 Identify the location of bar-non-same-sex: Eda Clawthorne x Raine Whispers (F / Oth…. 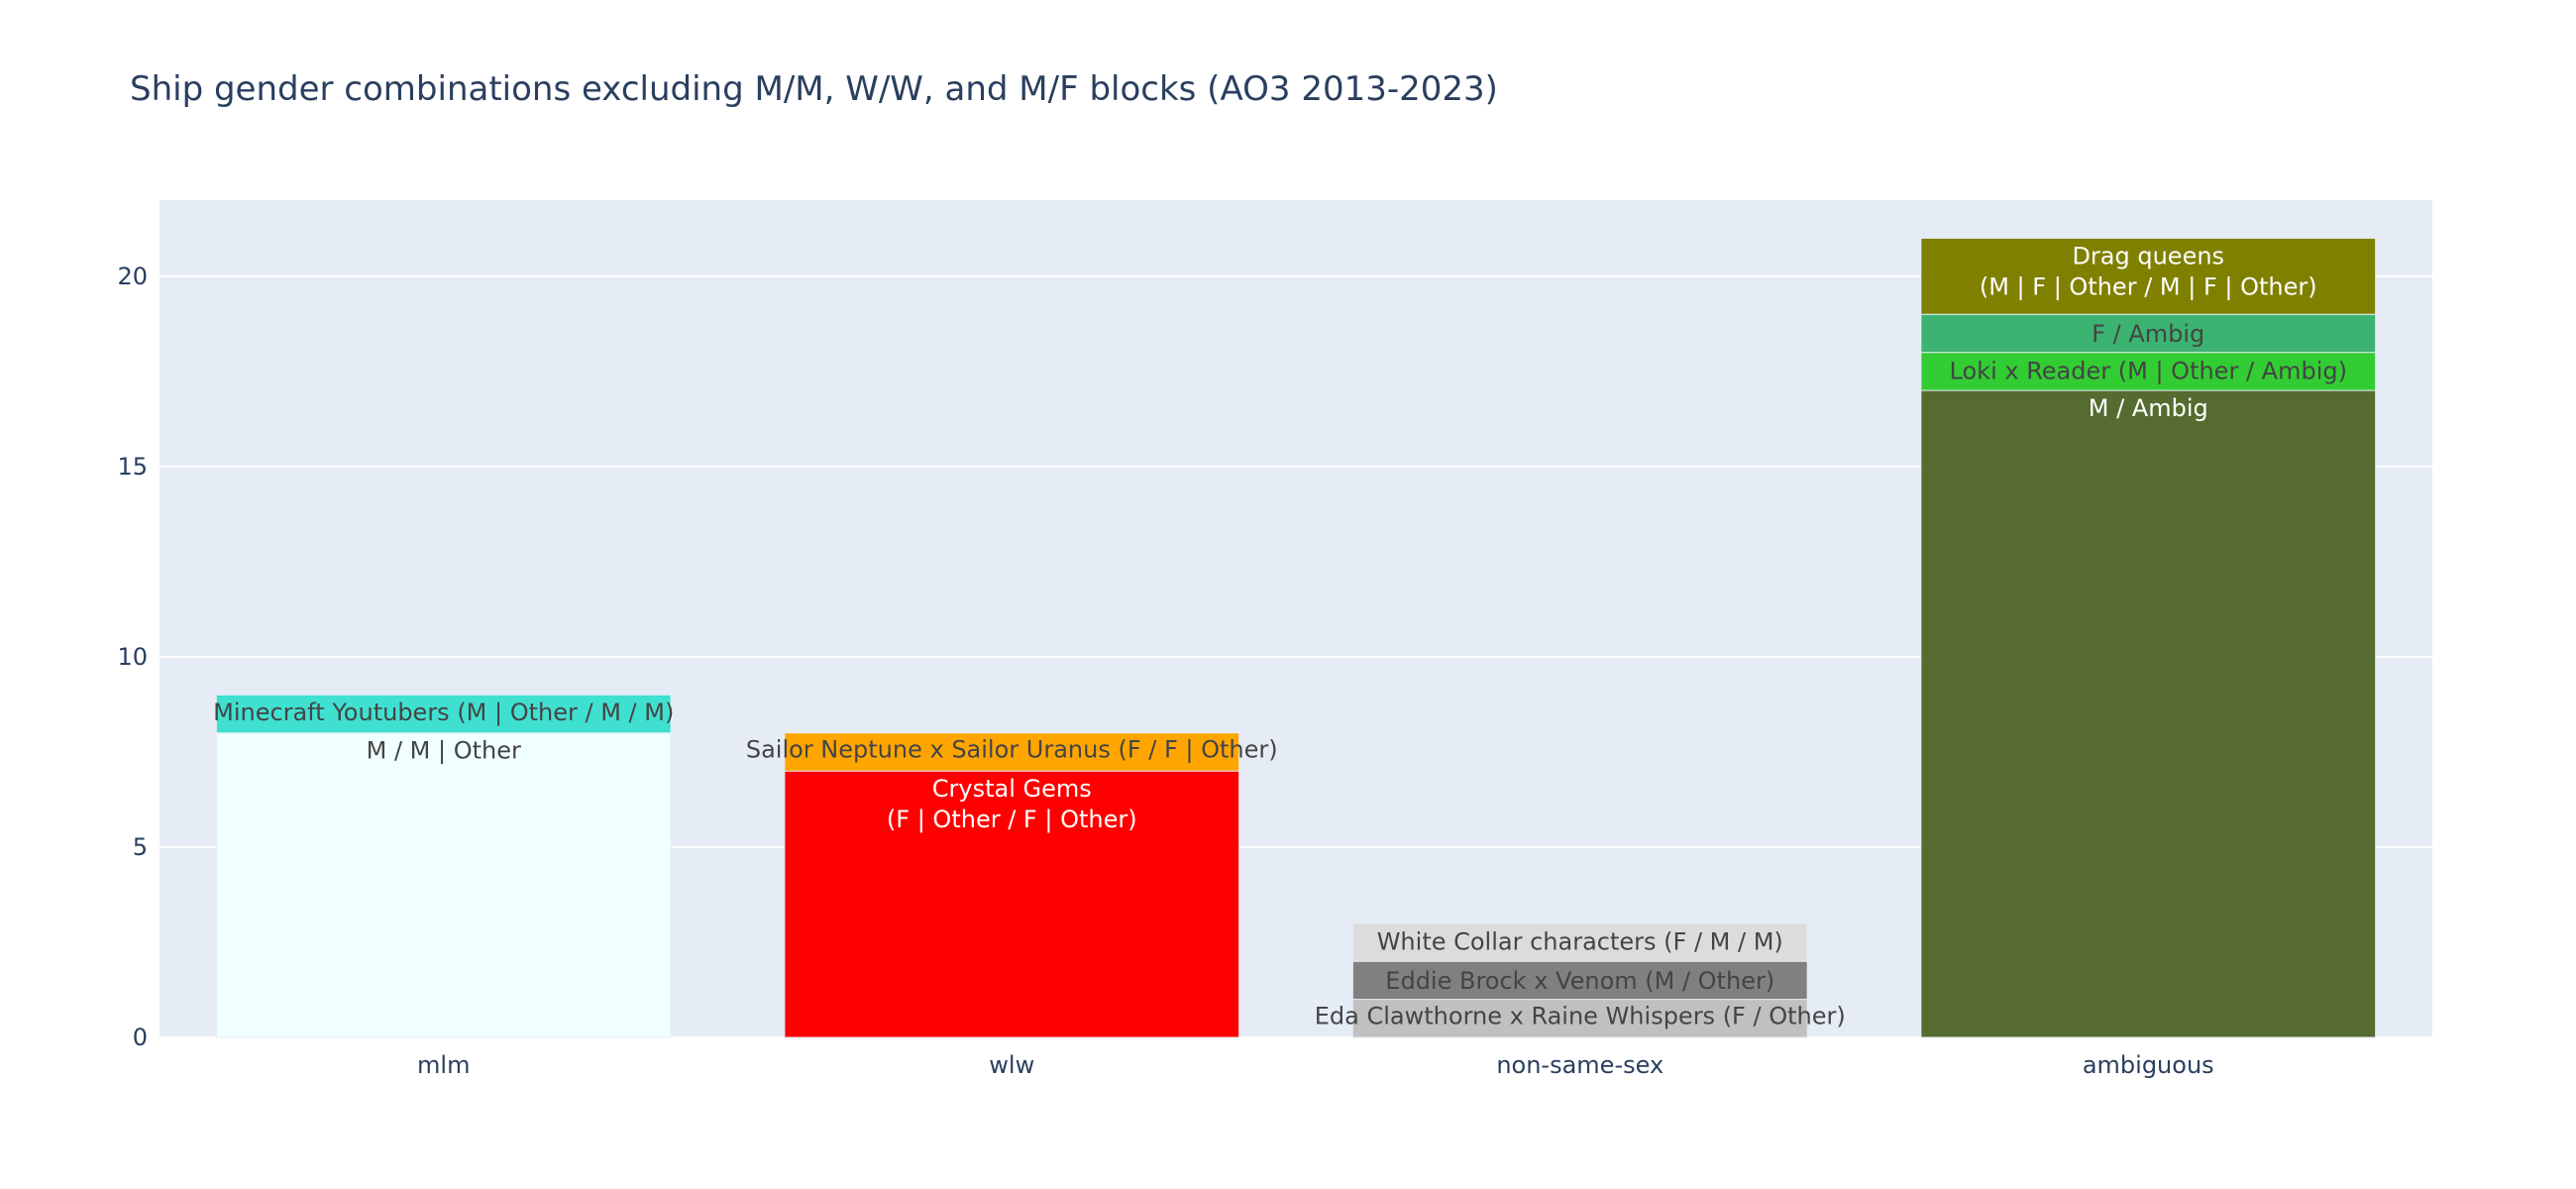
(1580, 980).